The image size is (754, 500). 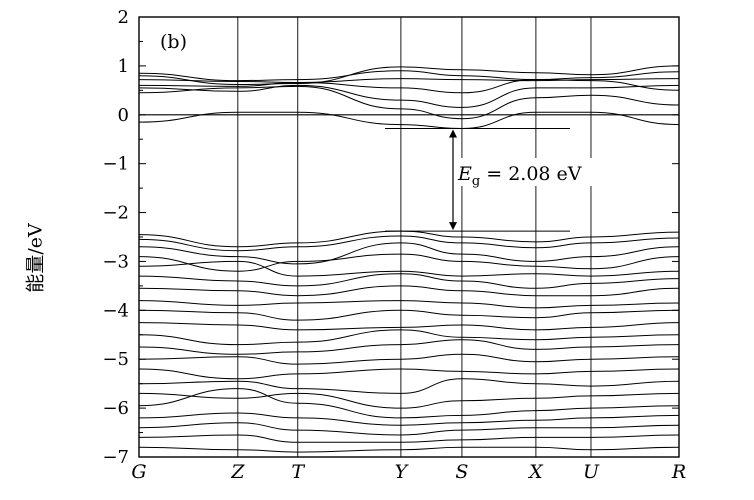 What do you see at coordinates (476, 181) in the screenshot?
I see `band-gap-subscript: g` at bounding box center [476, 181].